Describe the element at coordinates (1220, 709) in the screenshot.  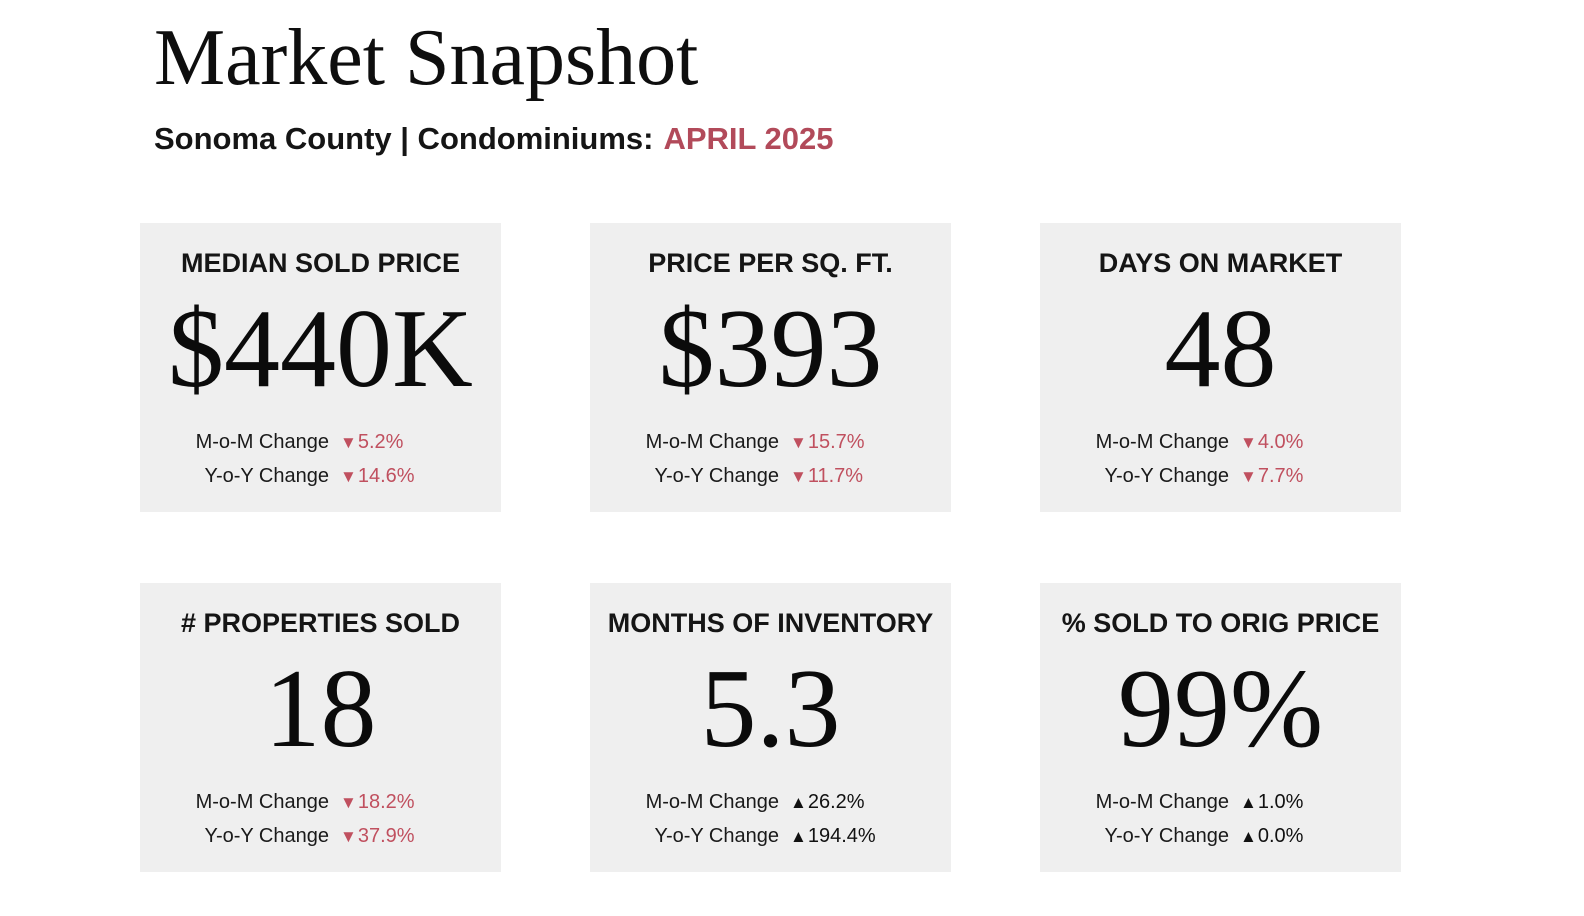
I see `stat-value: 99%` at that location.